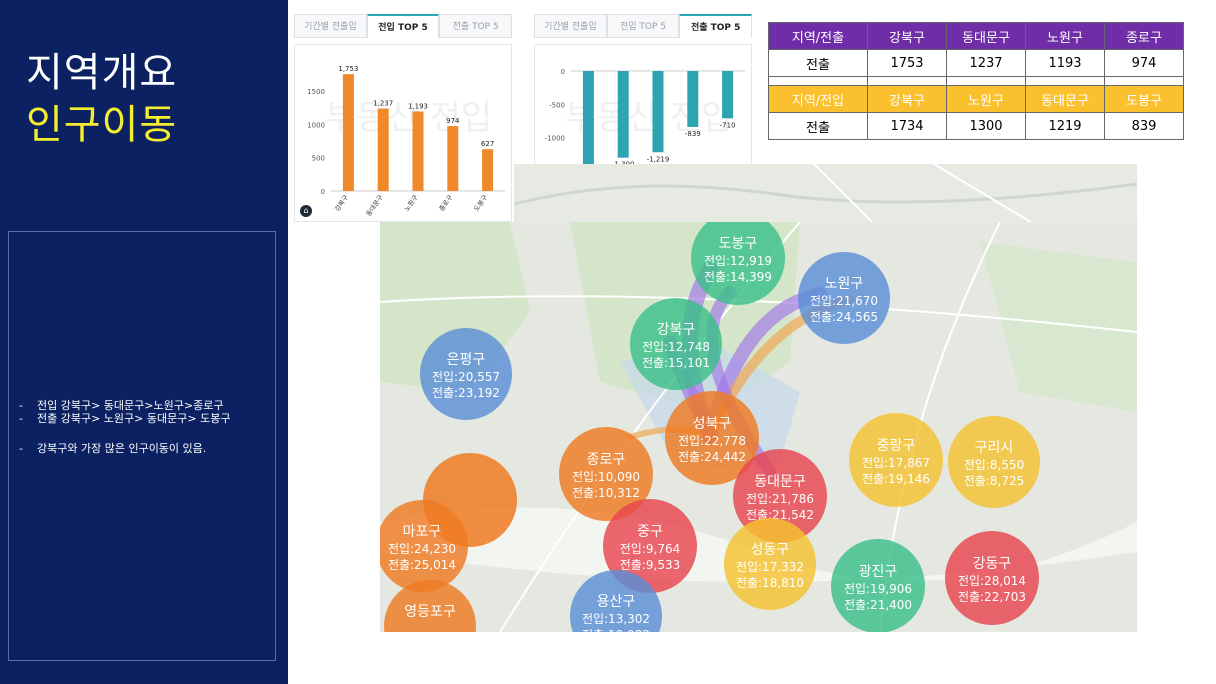 This screenshot has height=684, width=1216. I want to click on tick-label: -500, so click(557, 105).